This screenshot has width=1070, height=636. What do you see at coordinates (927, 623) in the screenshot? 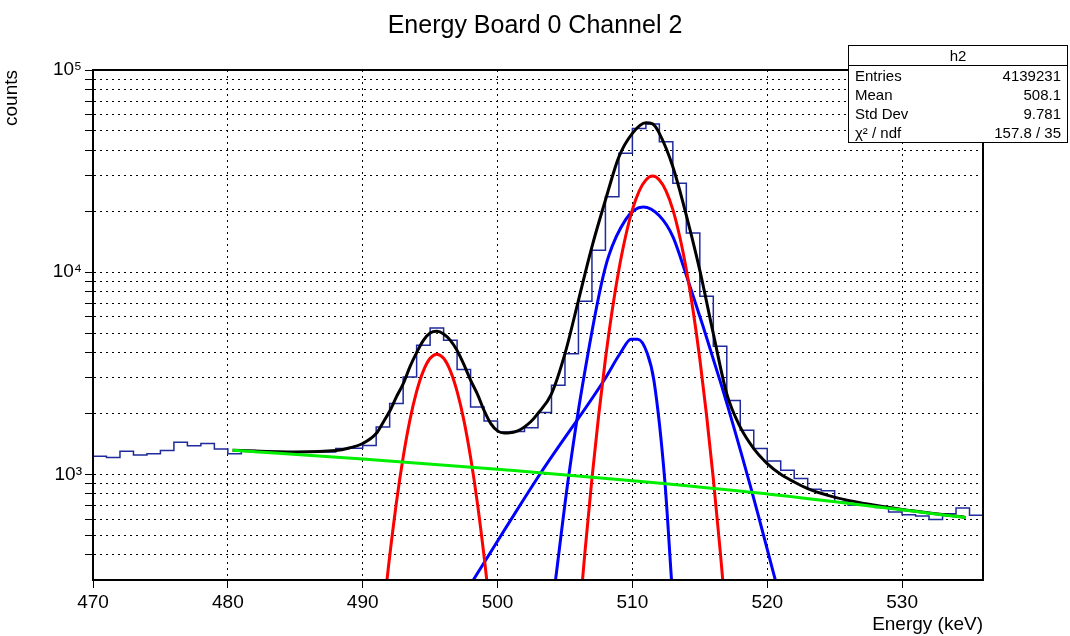
I see `x-axis-title: Energy (keV)` at bounding box center [927, 623].